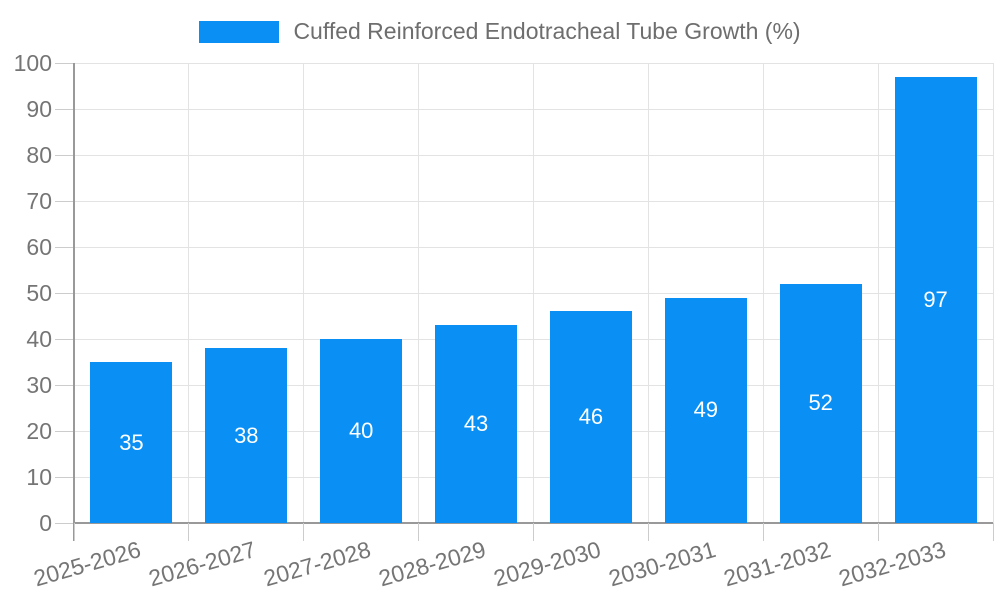  I want to click on x-tick-label: 2027-2028, so click(317, 564).